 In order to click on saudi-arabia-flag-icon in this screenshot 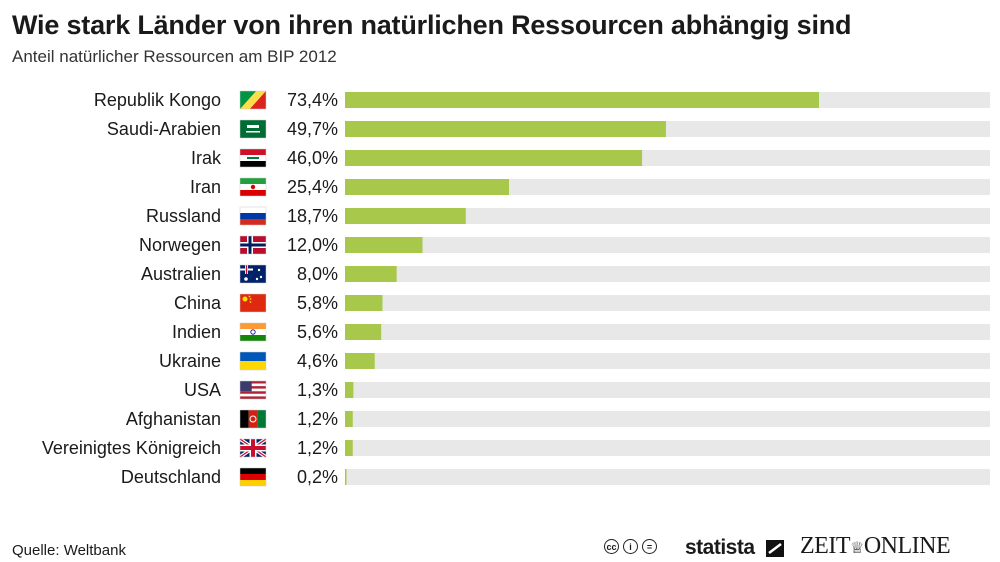, I will do `click(253, 129)`.